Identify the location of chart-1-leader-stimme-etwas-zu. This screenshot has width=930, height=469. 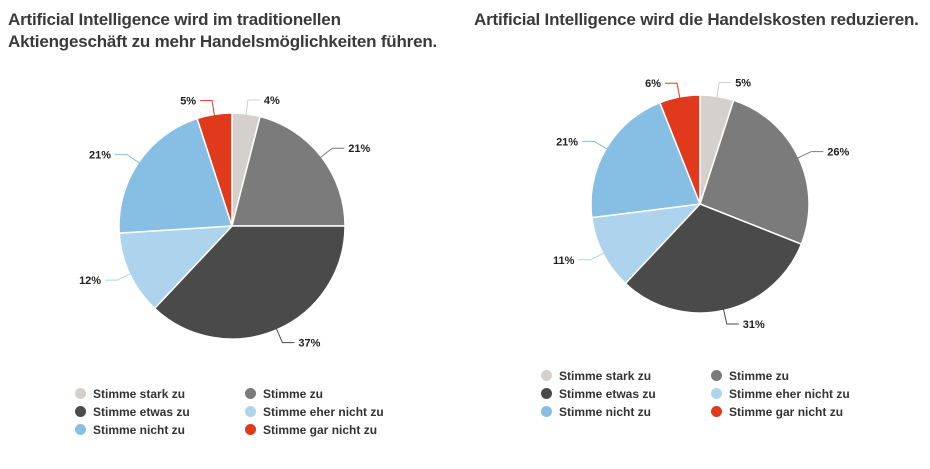
(285, 335).